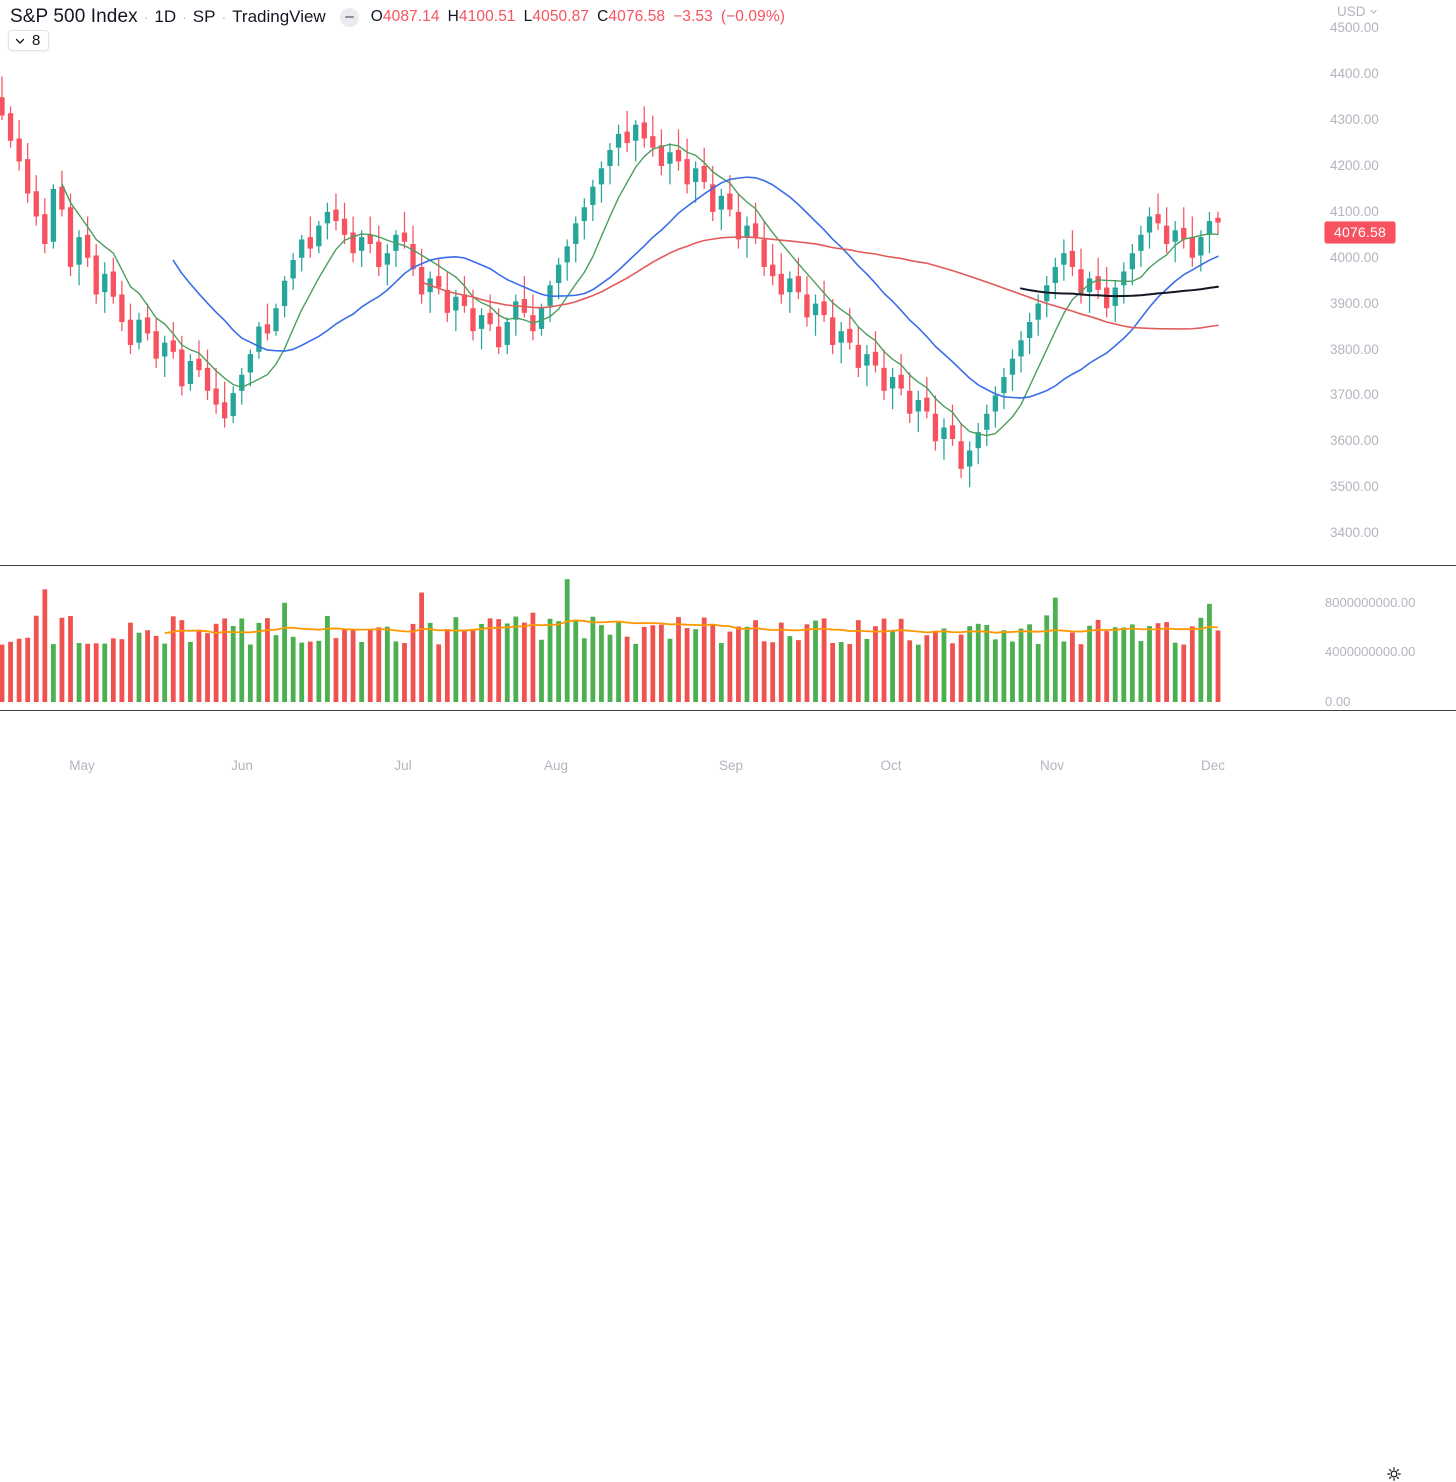 The image size is (1456, 1482). What do you see at coordinates (819, 283) in the screenshot?
I see `ma-red-line` at bounding box center [819, 283].